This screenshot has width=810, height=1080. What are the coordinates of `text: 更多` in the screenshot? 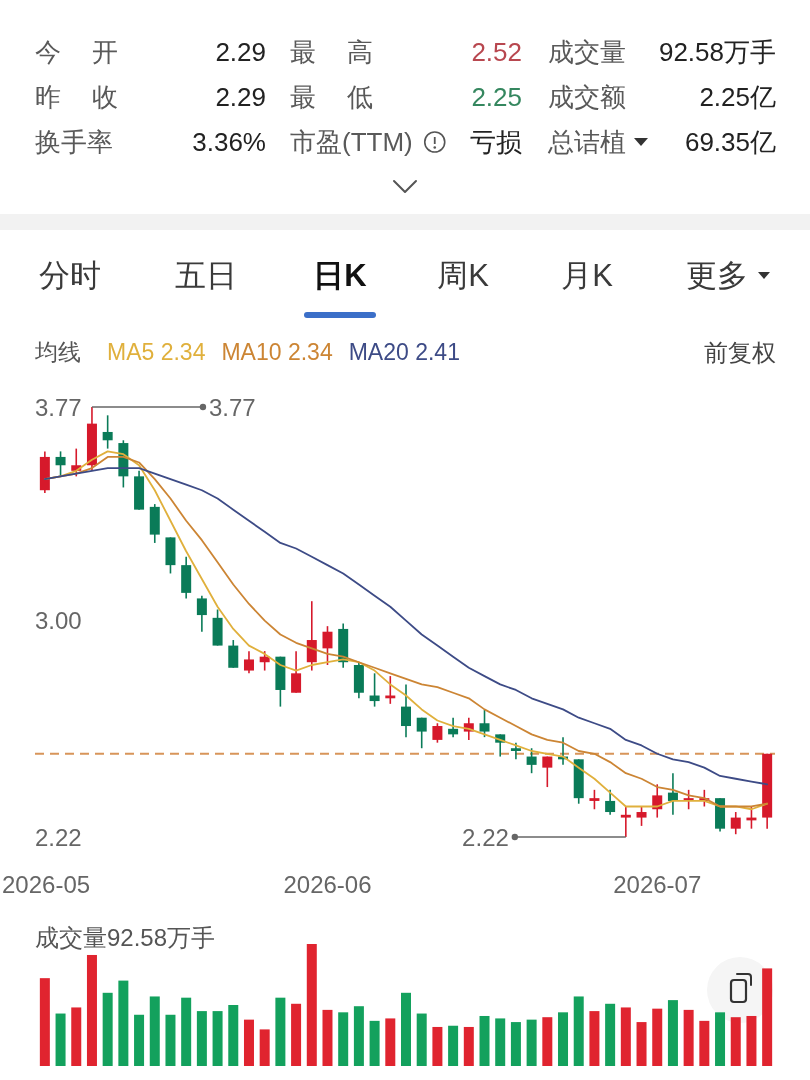 It's located at (717, 275).